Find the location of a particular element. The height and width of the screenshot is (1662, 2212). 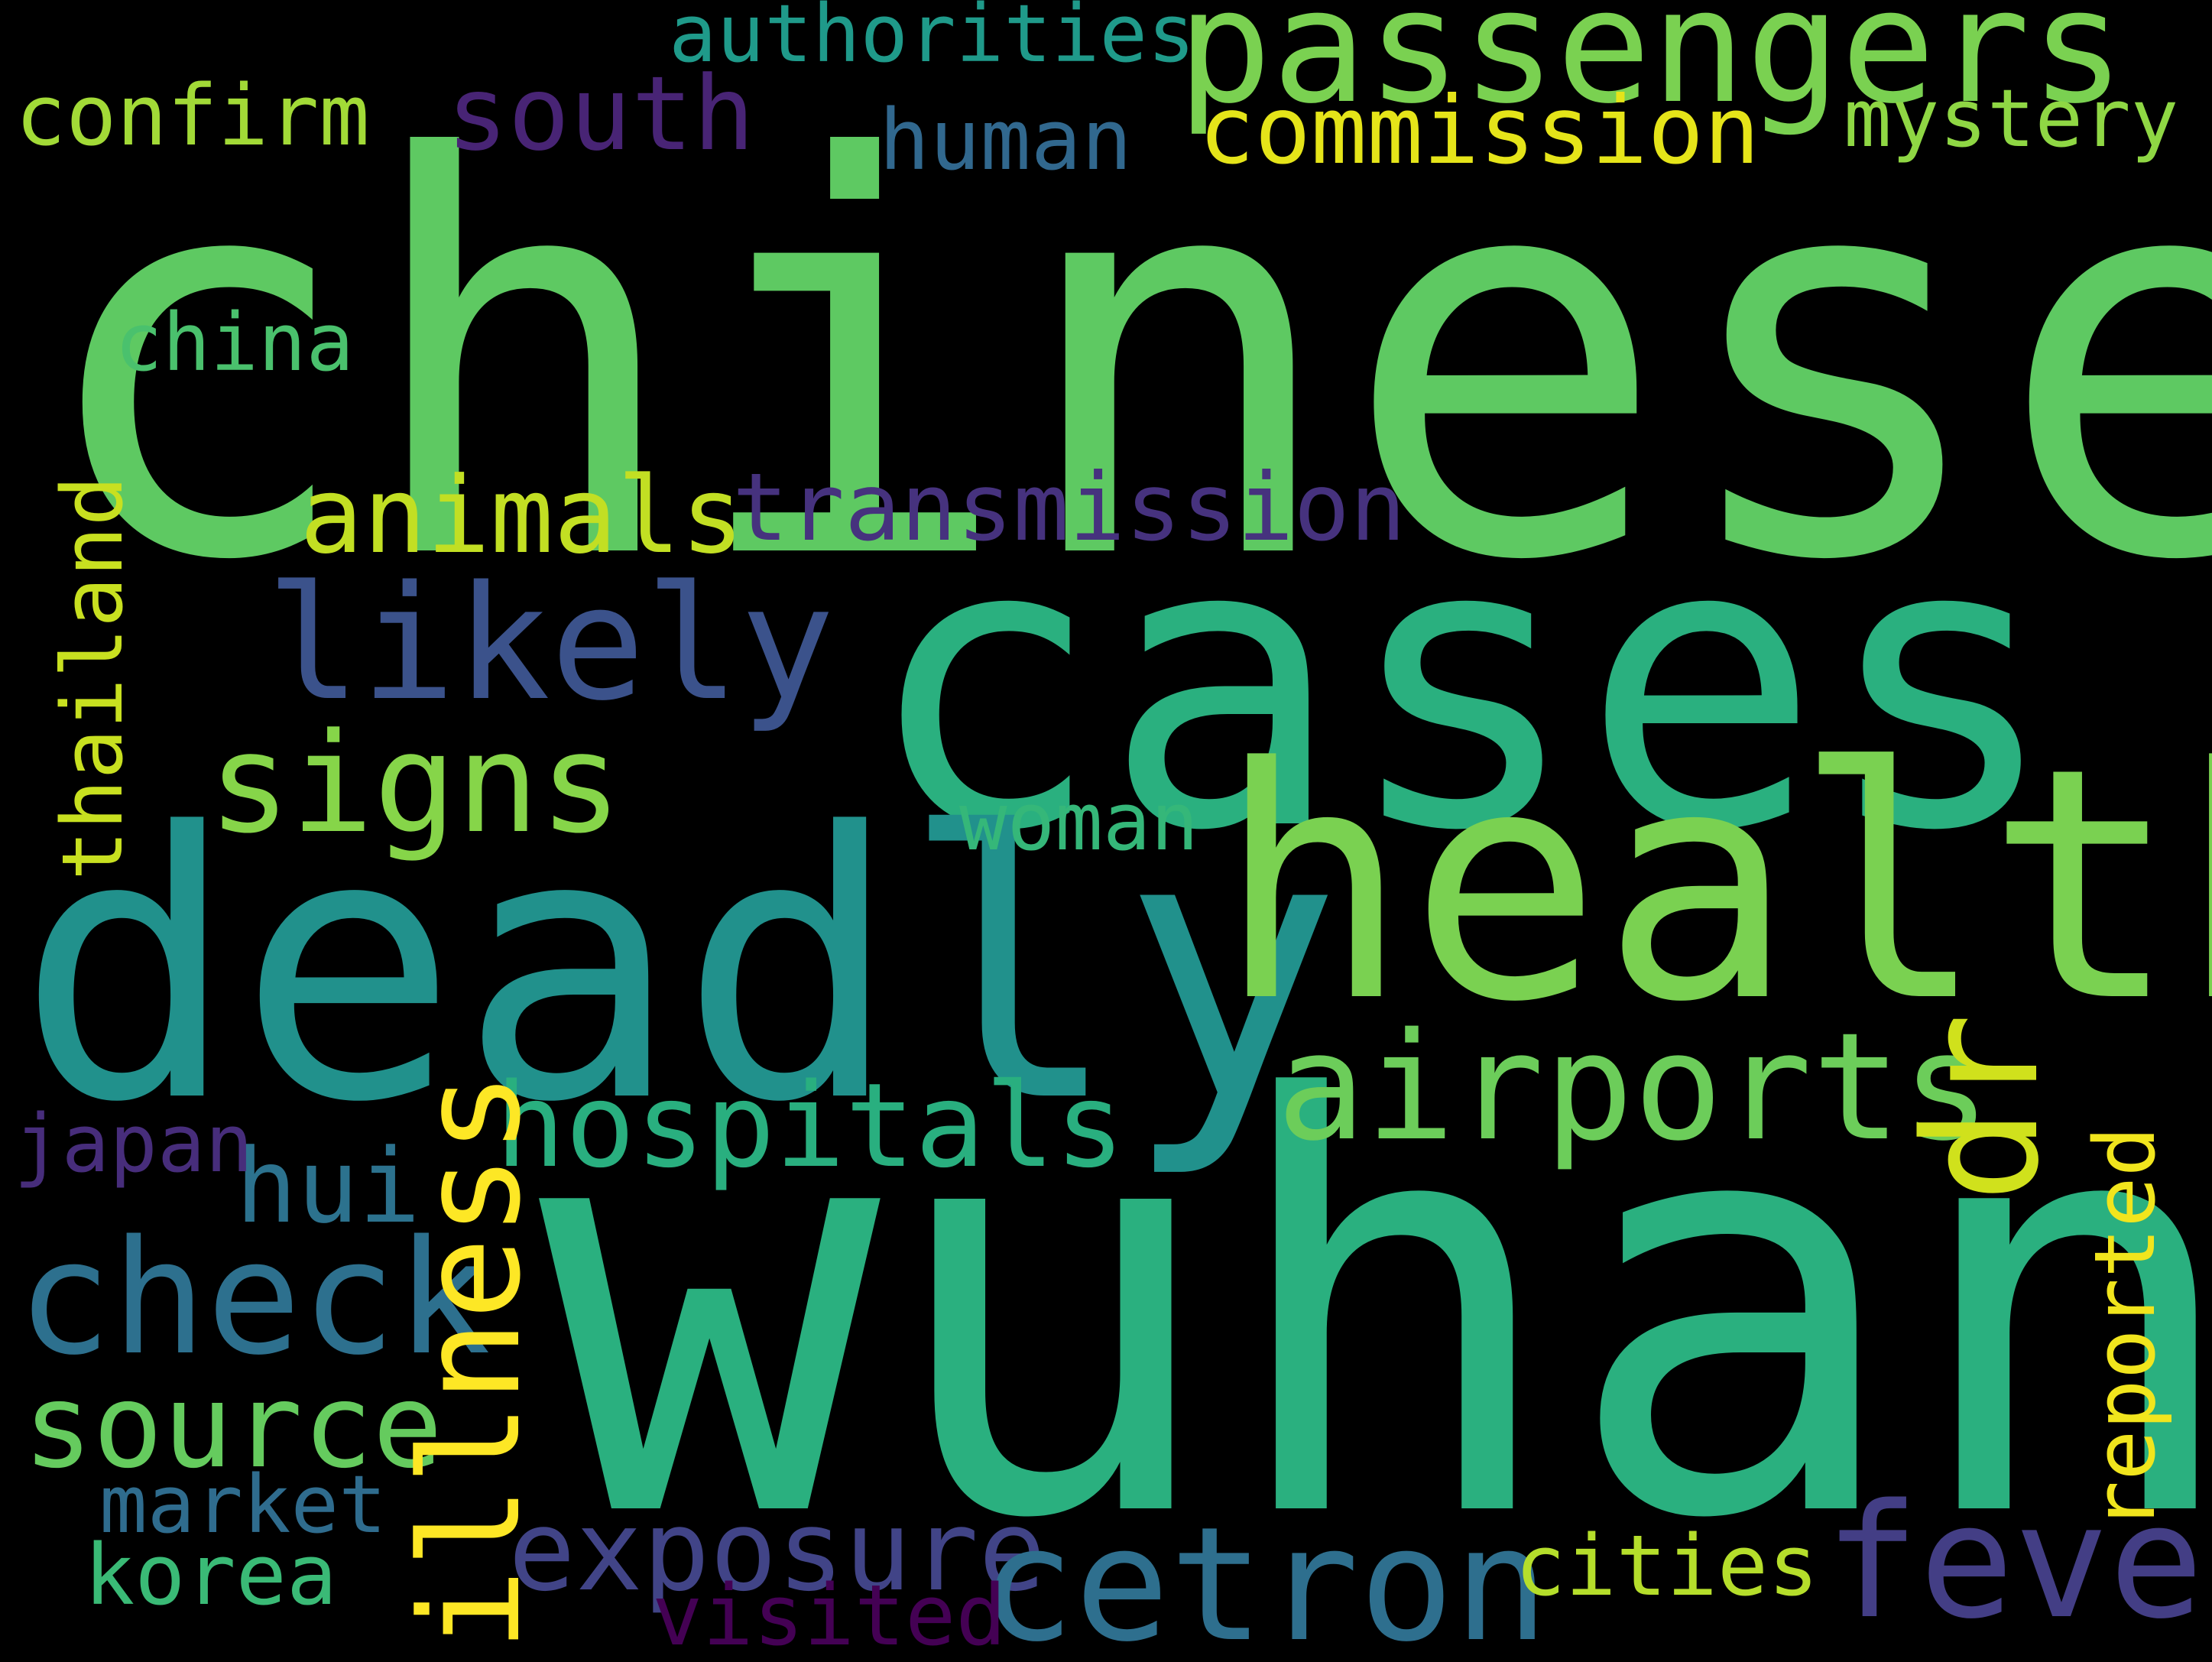

word-fever: fever is located at coordinates (2018, 1562).